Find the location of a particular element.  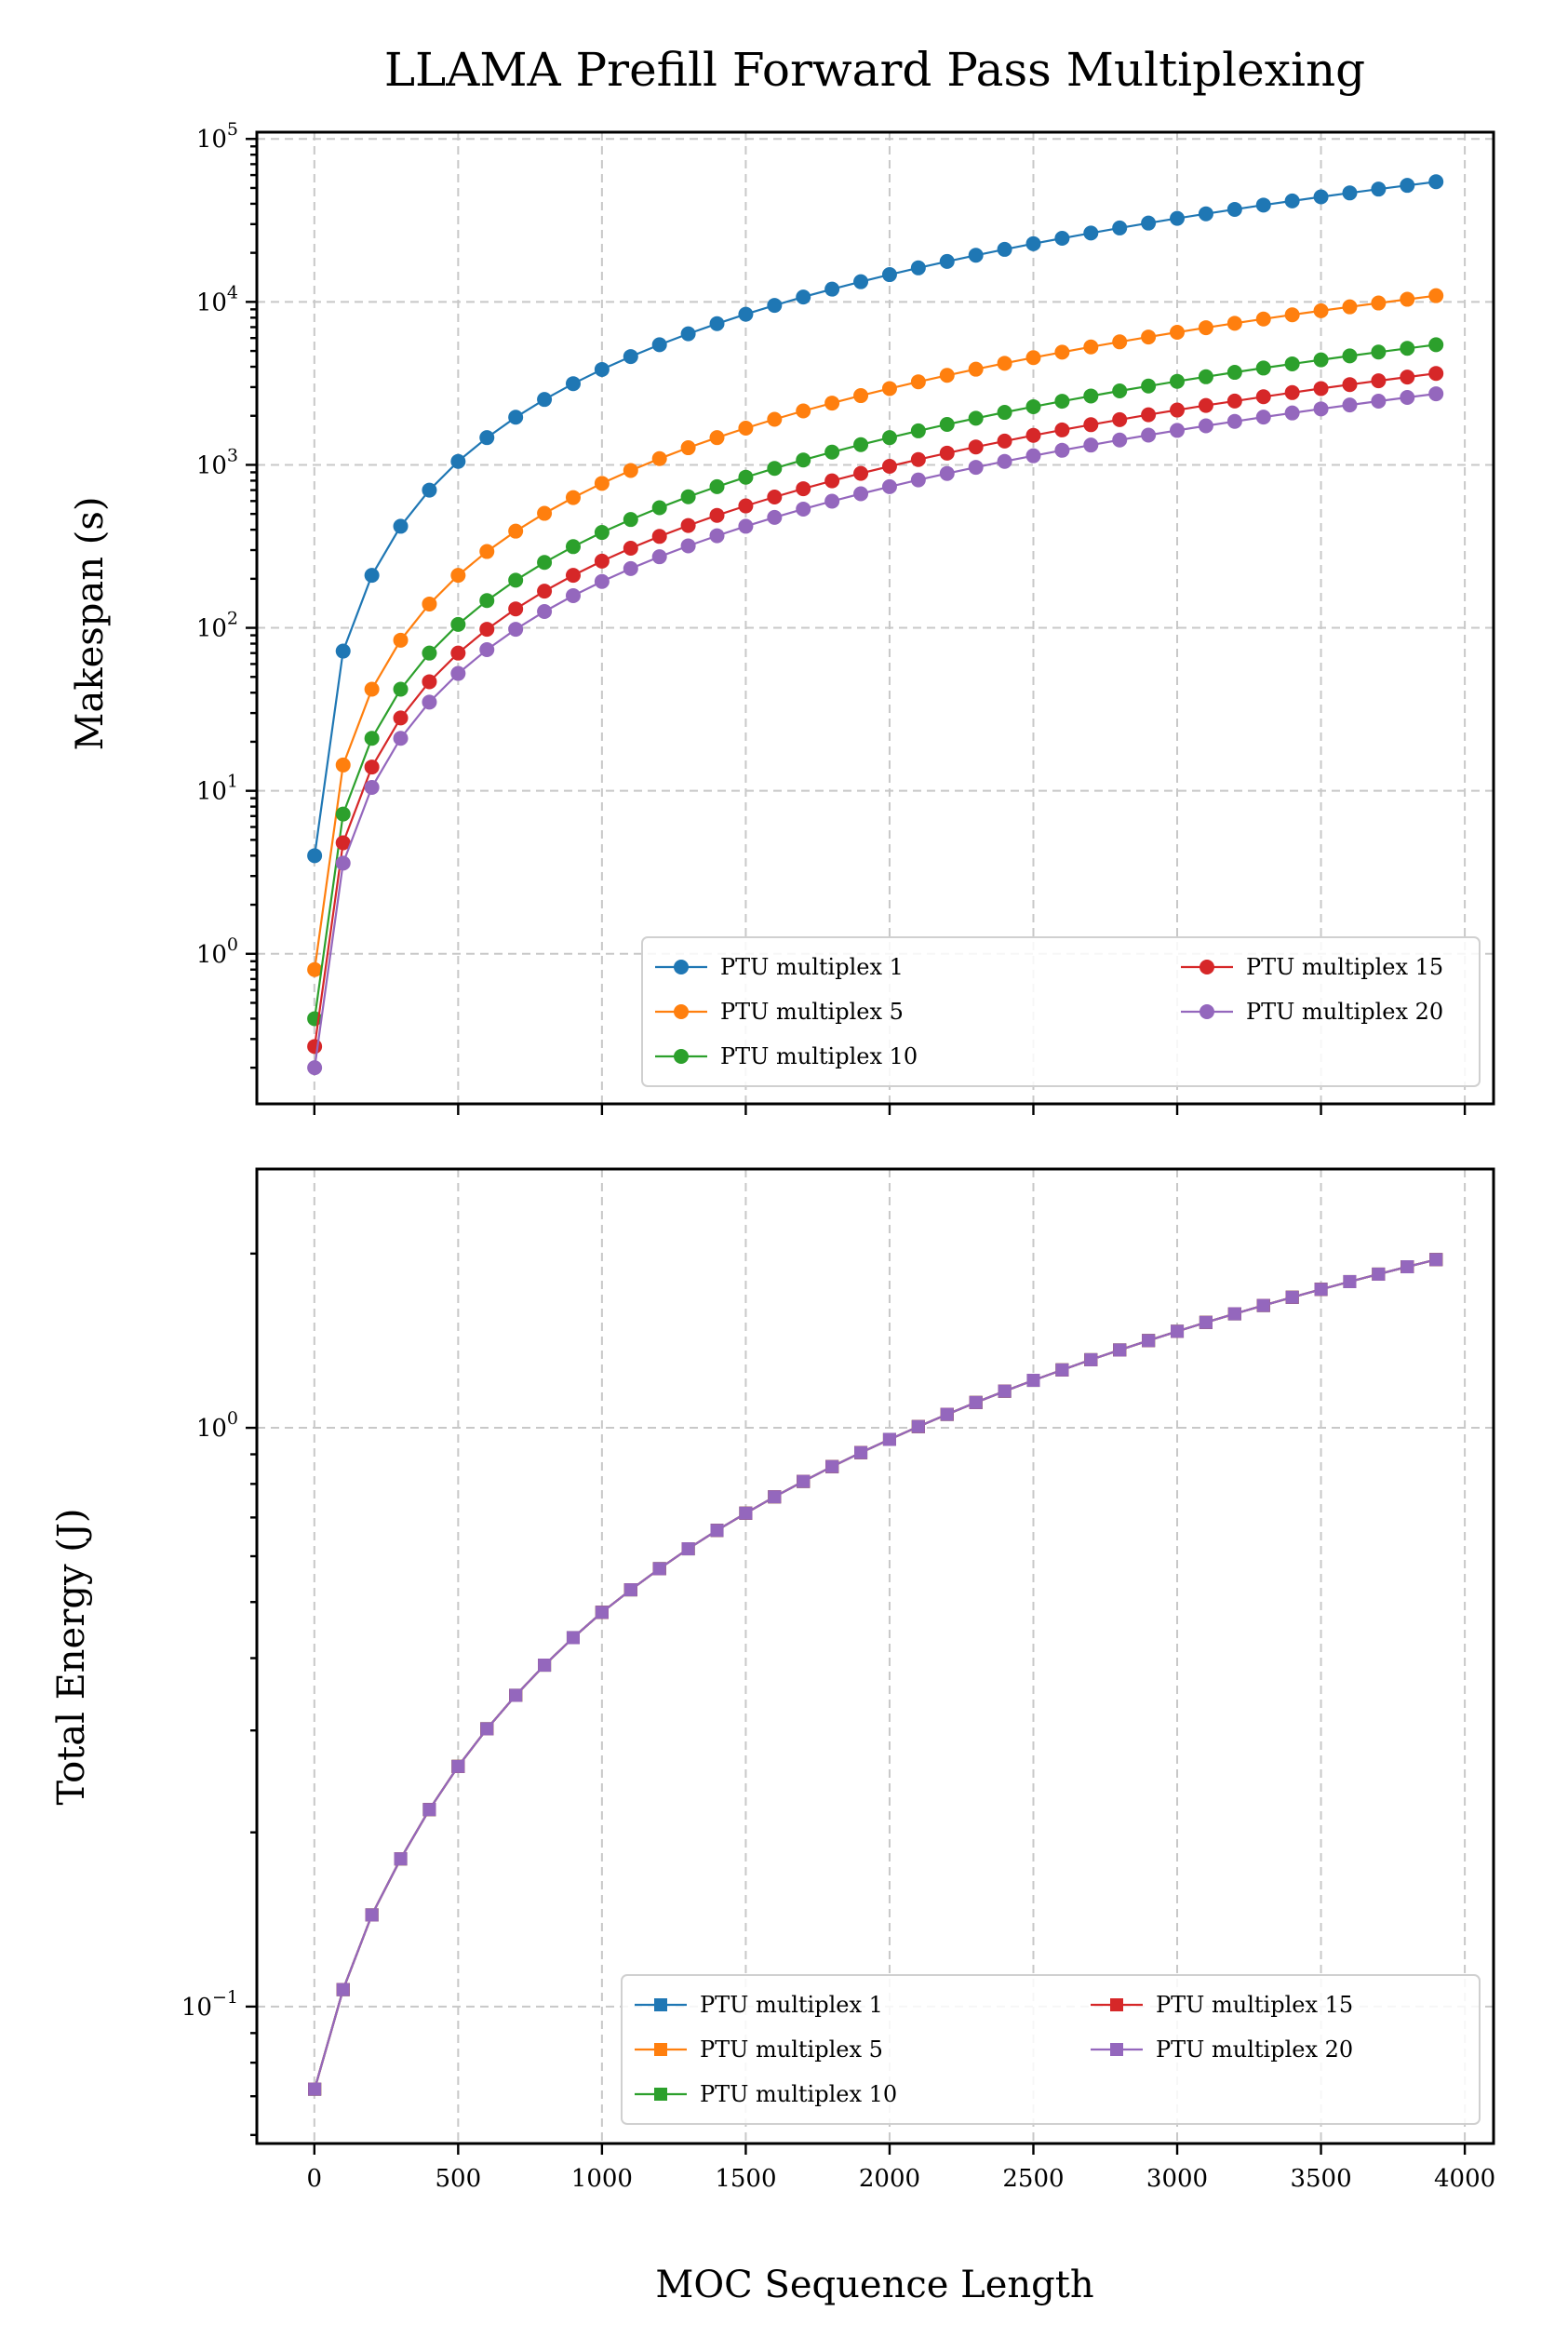

x-tick-label: 2500 is located at coordinates (1033, 2179).